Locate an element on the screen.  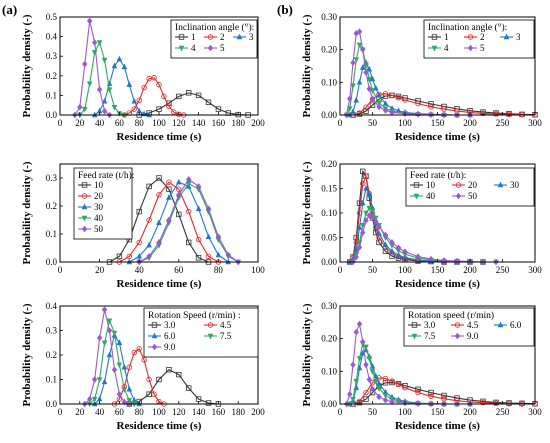
data-point-b3-4.5-5 is located at coordinates (385, 378).